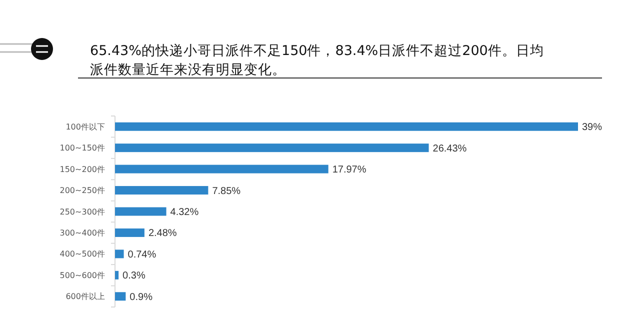 This screenshot has width=640, height=327. I want to click on y-tick-label: 150~200件, so click(82, 169).